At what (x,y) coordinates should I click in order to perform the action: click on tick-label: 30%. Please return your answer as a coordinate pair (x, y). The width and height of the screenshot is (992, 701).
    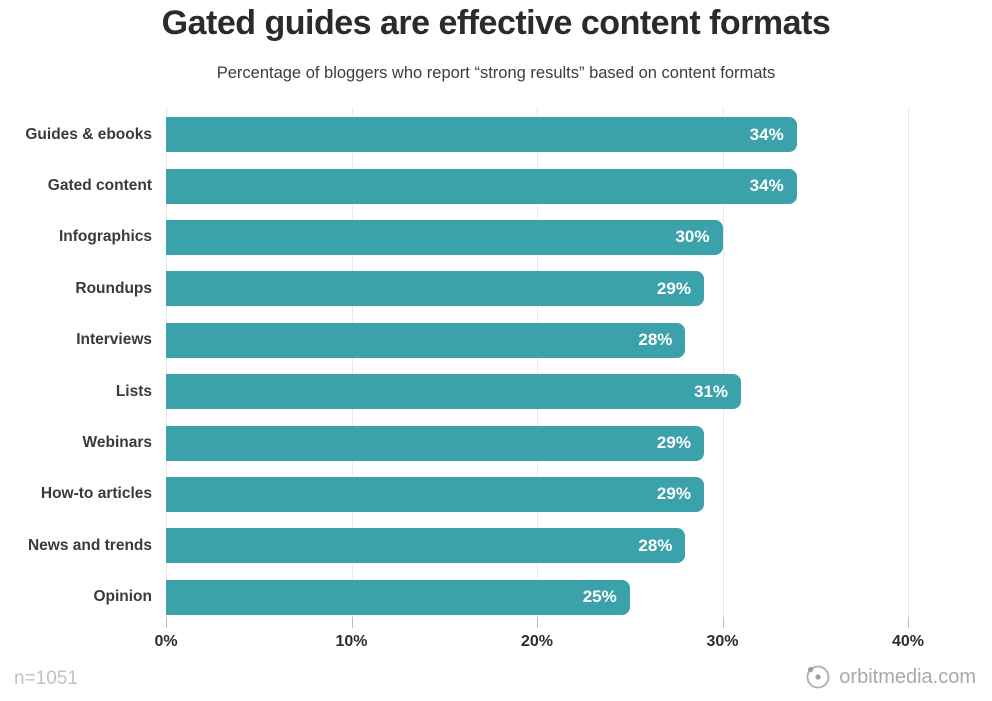
    Looking at the image, I should click on (722, 641).